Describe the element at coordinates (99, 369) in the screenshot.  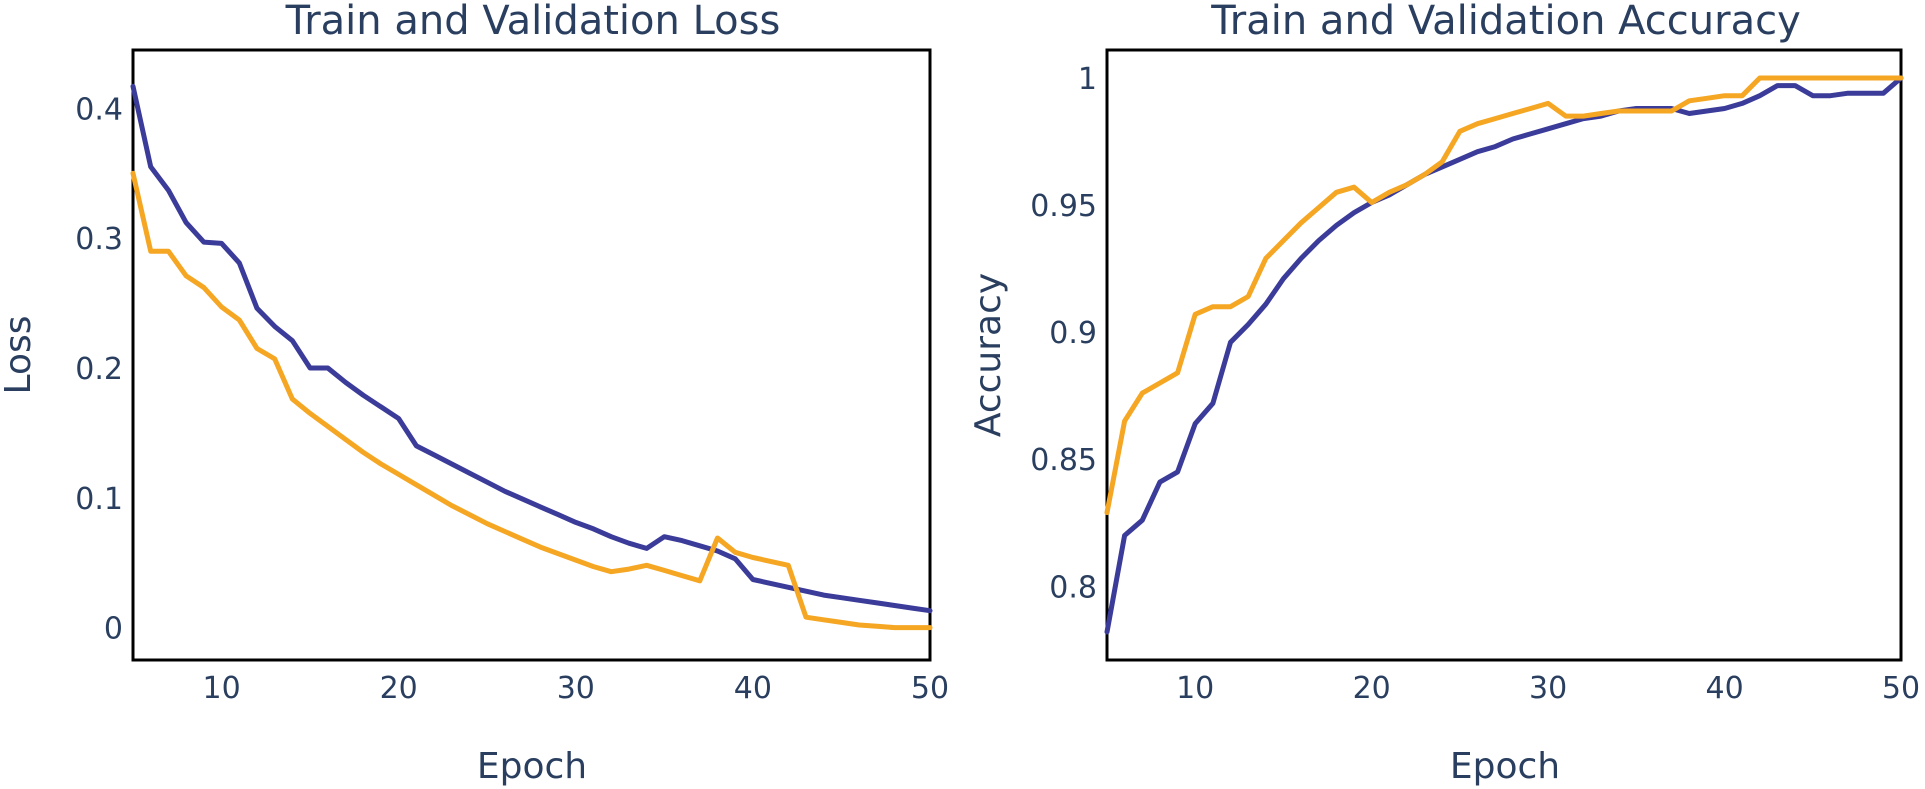
I see `loss-y-tick-label: 0.2` at that location.